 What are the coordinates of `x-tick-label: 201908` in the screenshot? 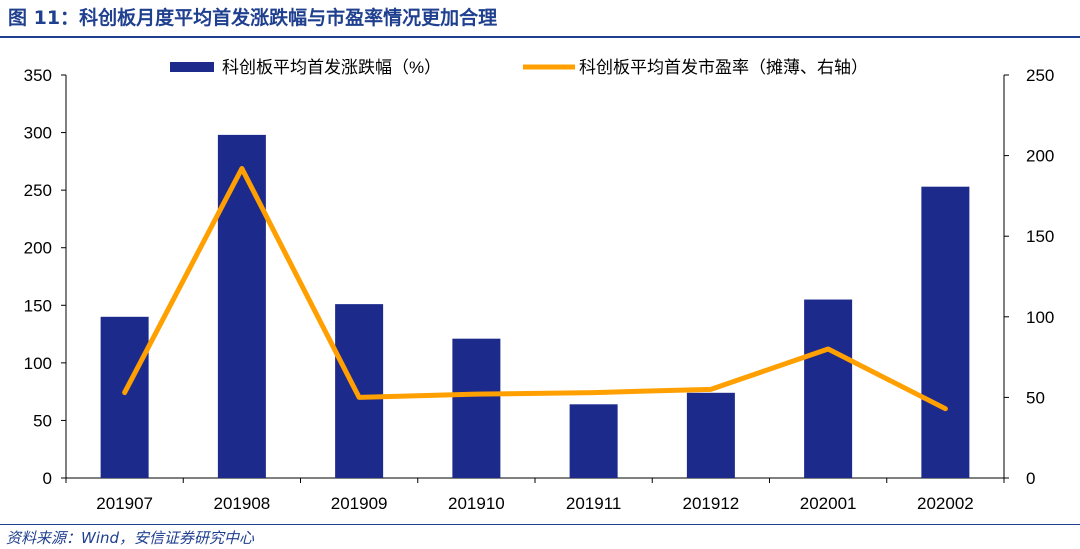 It's located at (242, 503).